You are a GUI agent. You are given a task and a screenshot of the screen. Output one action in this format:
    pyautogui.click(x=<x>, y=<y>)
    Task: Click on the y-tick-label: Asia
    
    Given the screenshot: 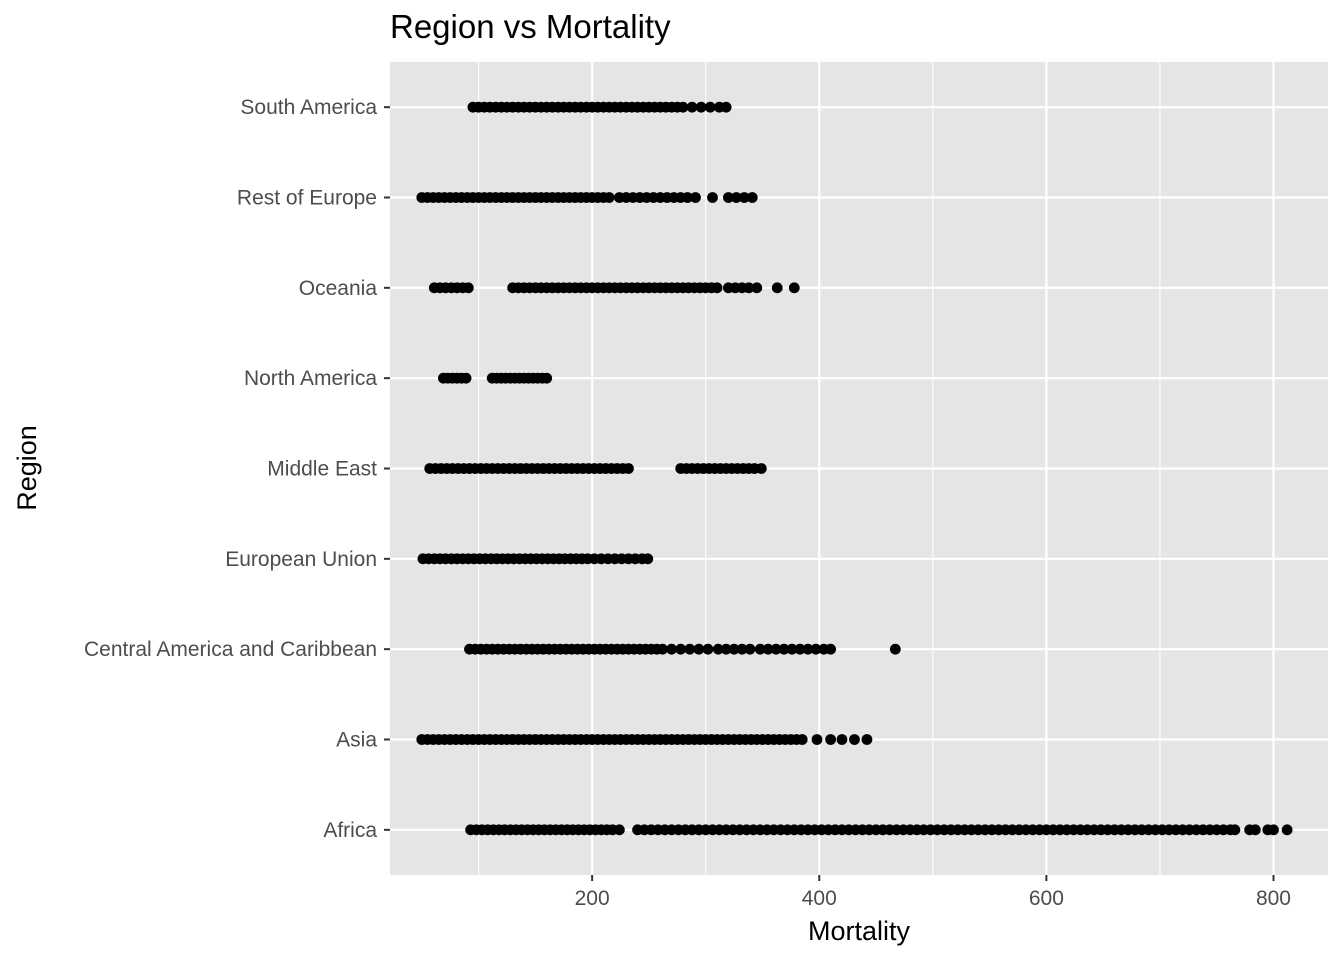 What is the action you would take?
    pyautogui.click(x=356, y=740)
    